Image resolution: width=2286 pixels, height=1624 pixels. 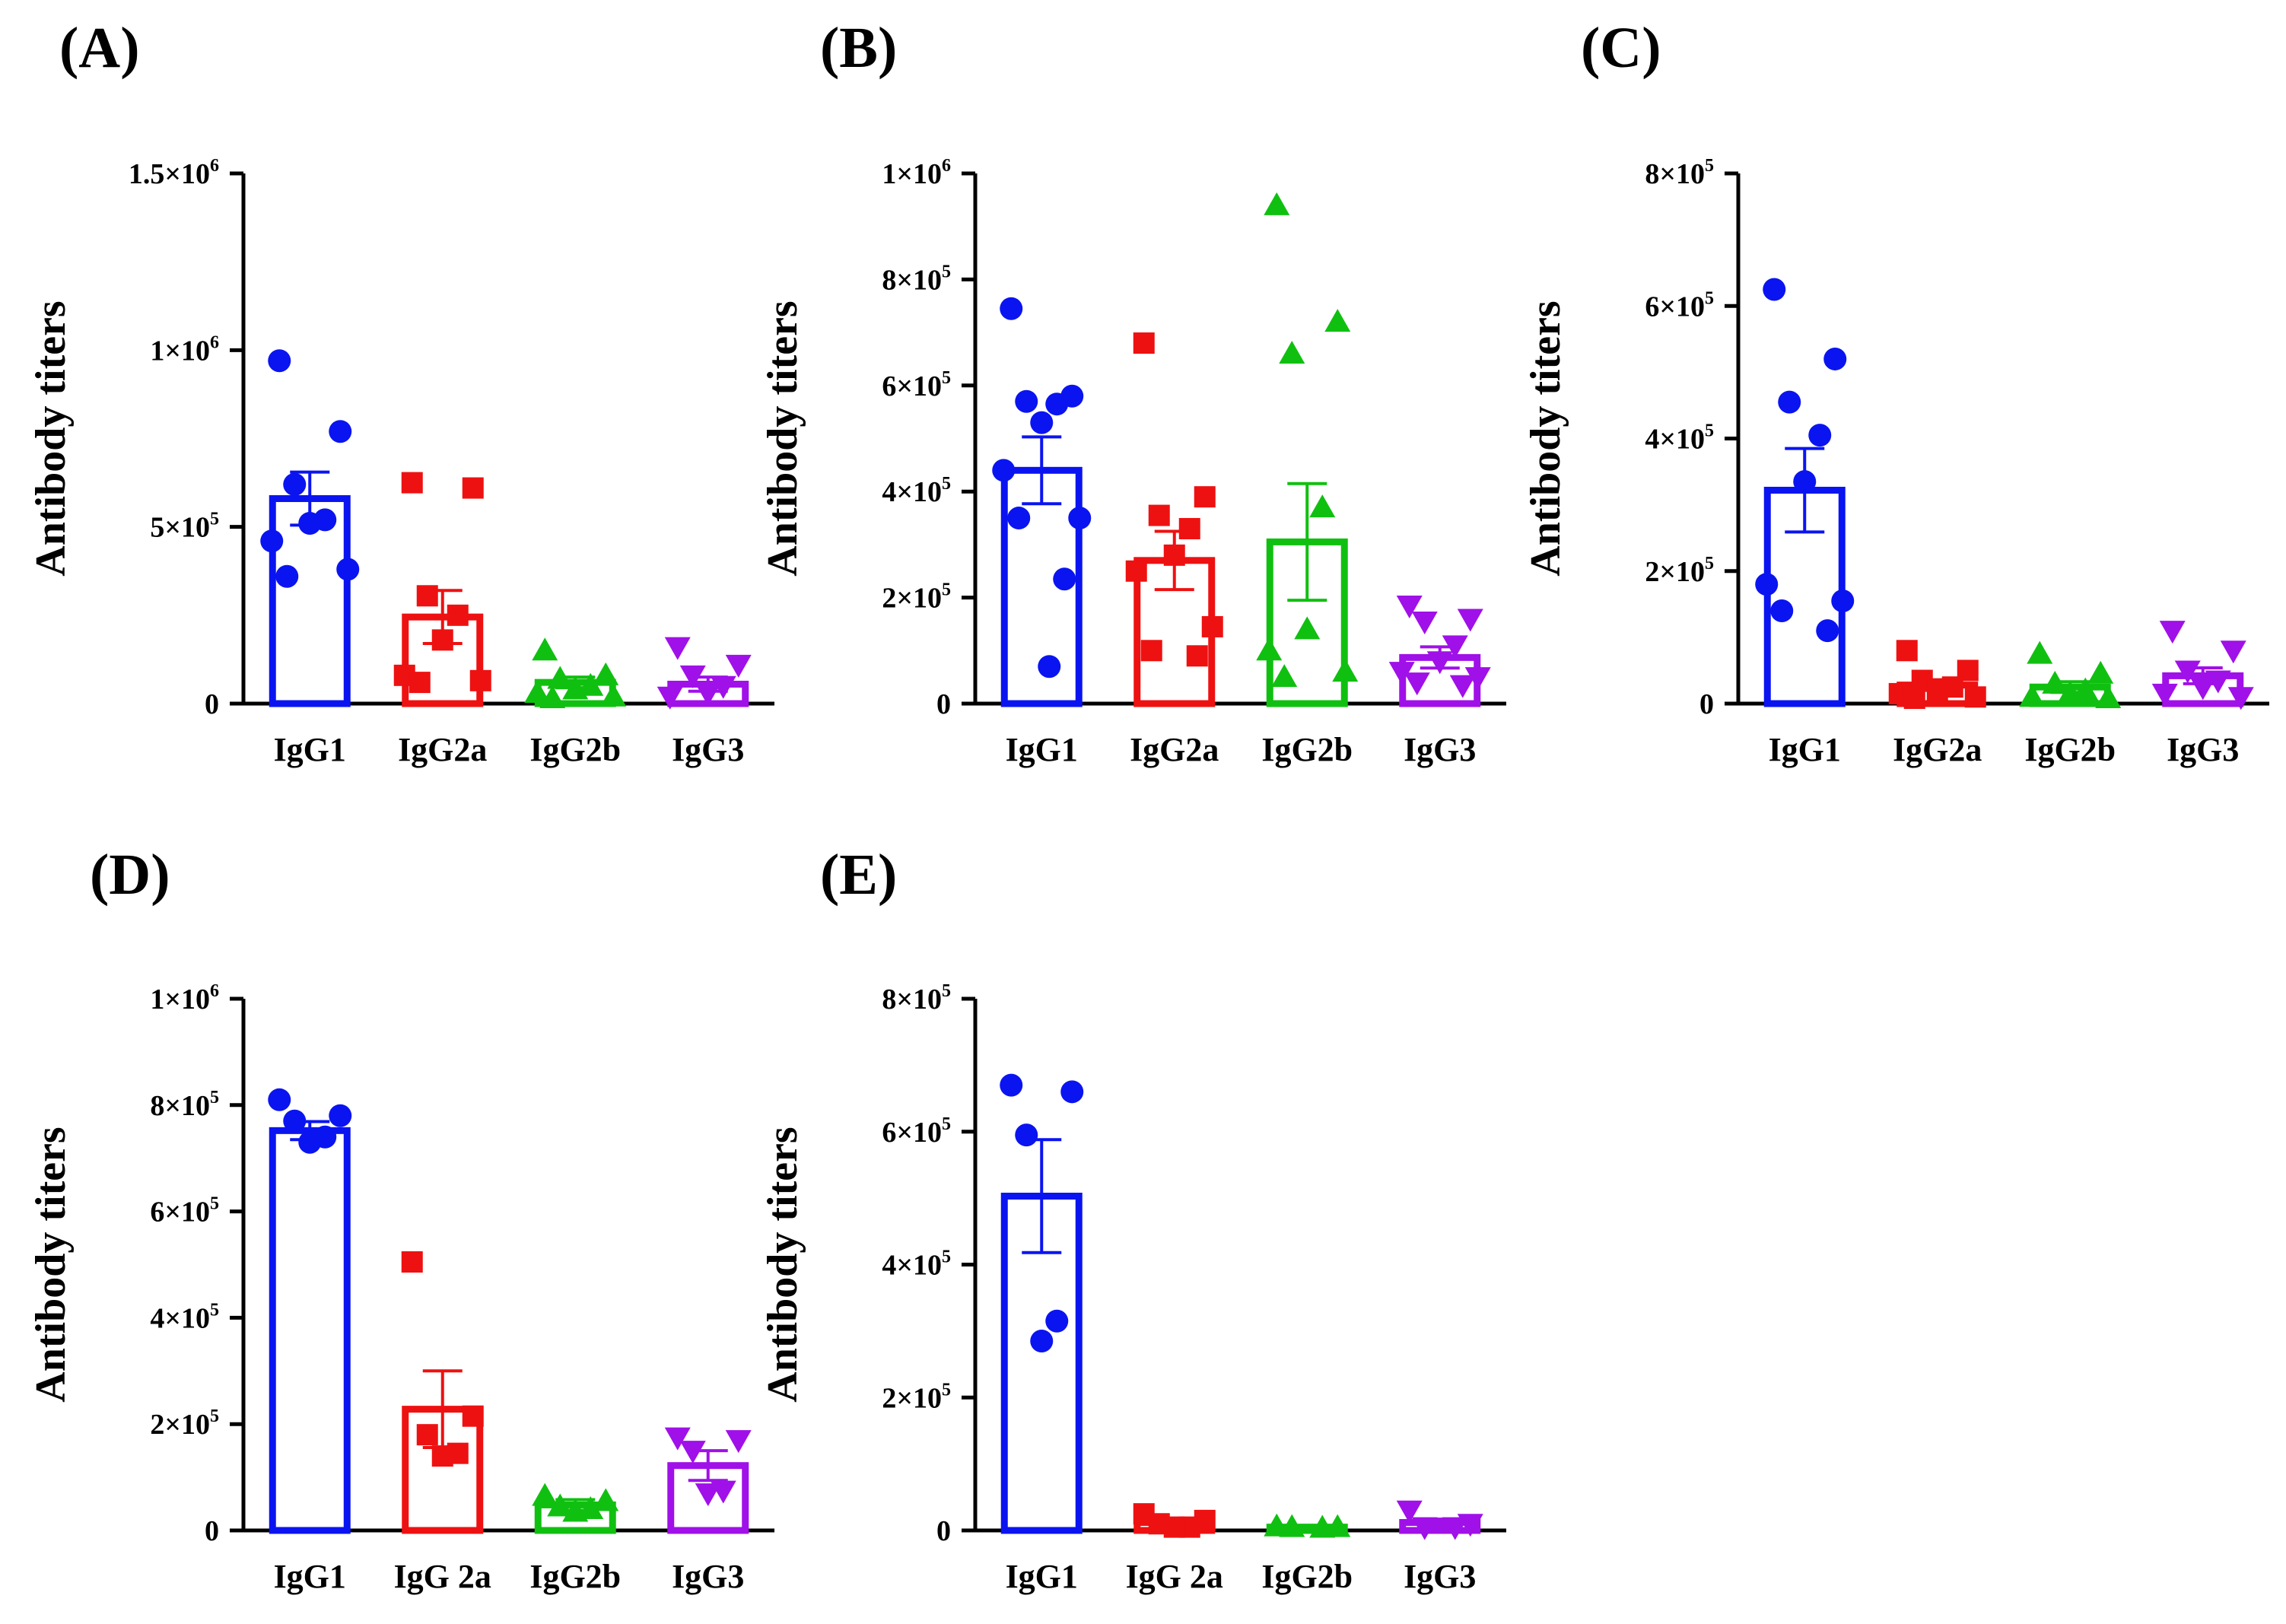 What do you see at coordinates (310, 1330) in the screenshot?
I see `bar` at bounding box center [310, 1330].